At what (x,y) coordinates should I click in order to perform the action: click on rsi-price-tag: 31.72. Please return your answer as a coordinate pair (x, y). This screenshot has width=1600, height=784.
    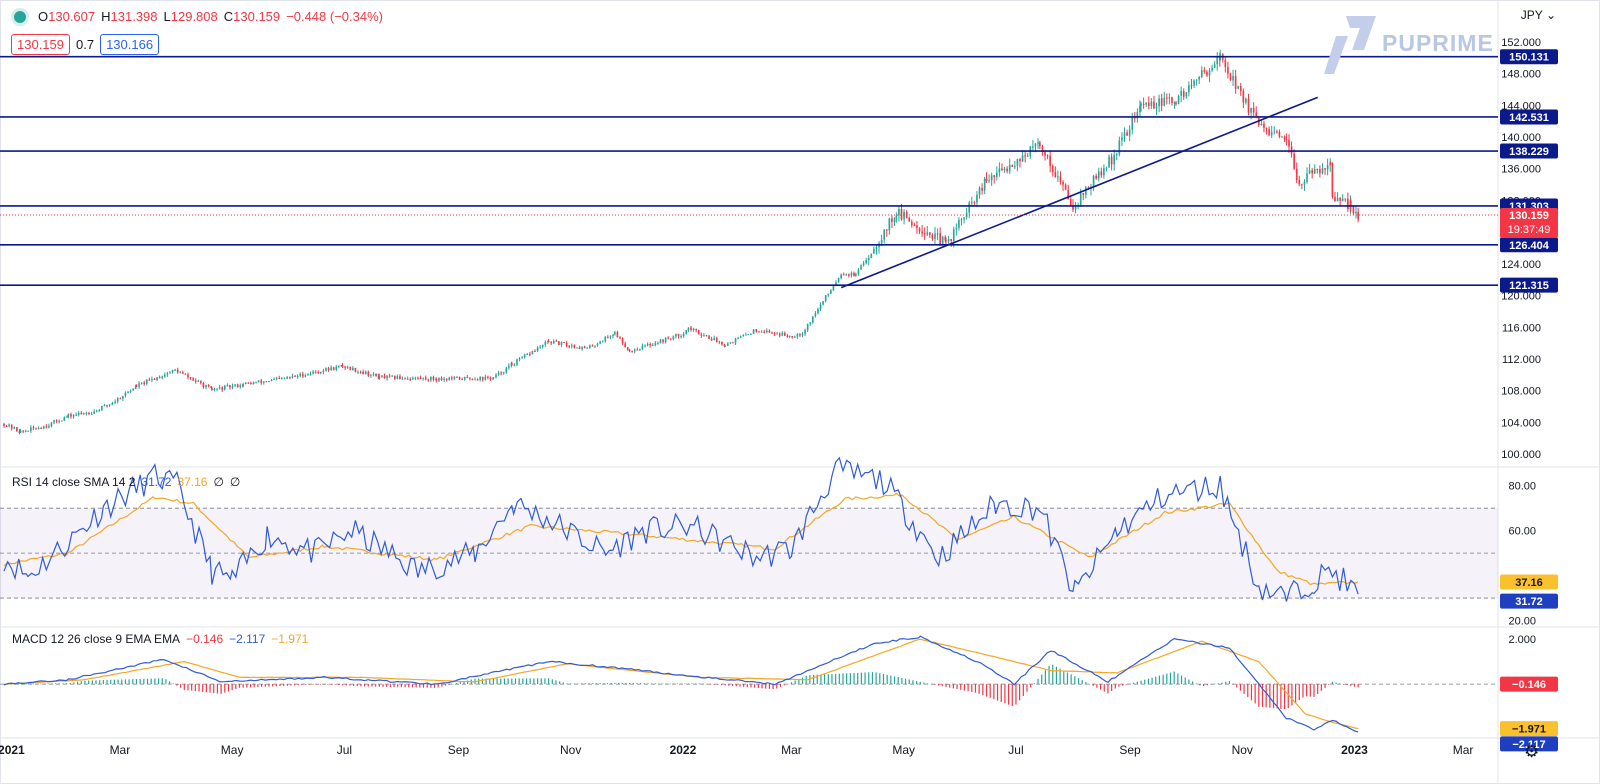
    Looking at the image, I should click on (1529, 602).